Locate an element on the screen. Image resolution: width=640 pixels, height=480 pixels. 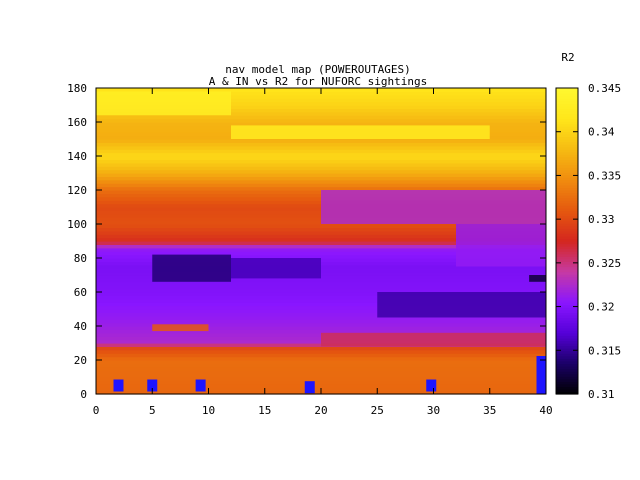
y-tick-label: 40 is located at coordinates (80, 326).